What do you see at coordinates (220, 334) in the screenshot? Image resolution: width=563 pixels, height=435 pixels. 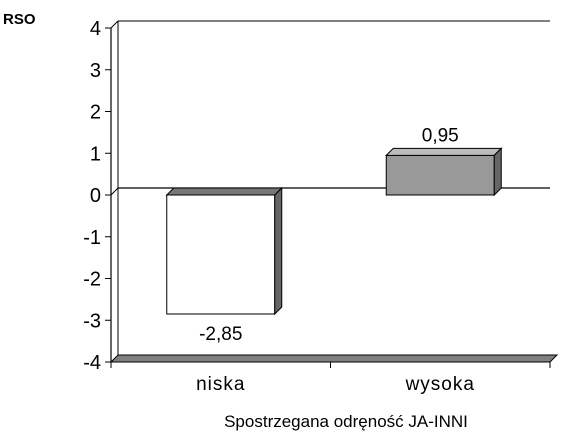 I see `data-label: -2,85` at bounding box center [220, 334].